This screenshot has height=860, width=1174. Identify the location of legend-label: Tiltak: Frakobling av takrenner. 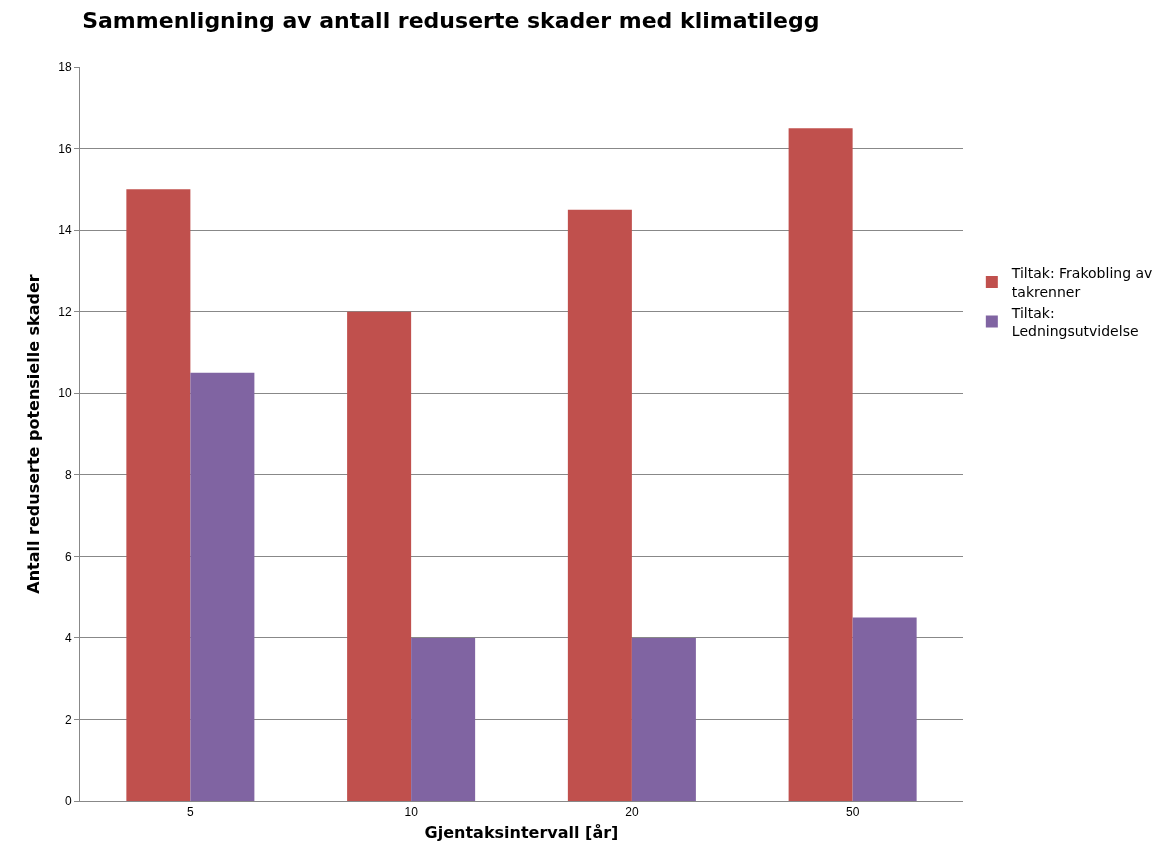
(1081, 282).